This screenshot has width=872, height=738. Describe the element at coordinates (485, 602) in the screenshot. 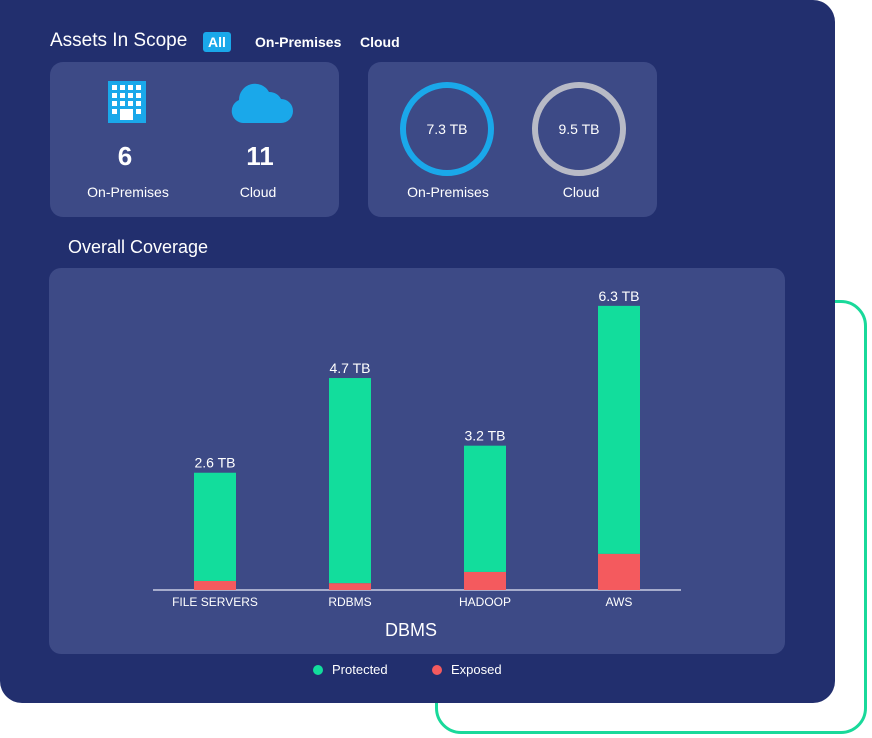

I see `x-tick-label-2: HADOOP` at that location.